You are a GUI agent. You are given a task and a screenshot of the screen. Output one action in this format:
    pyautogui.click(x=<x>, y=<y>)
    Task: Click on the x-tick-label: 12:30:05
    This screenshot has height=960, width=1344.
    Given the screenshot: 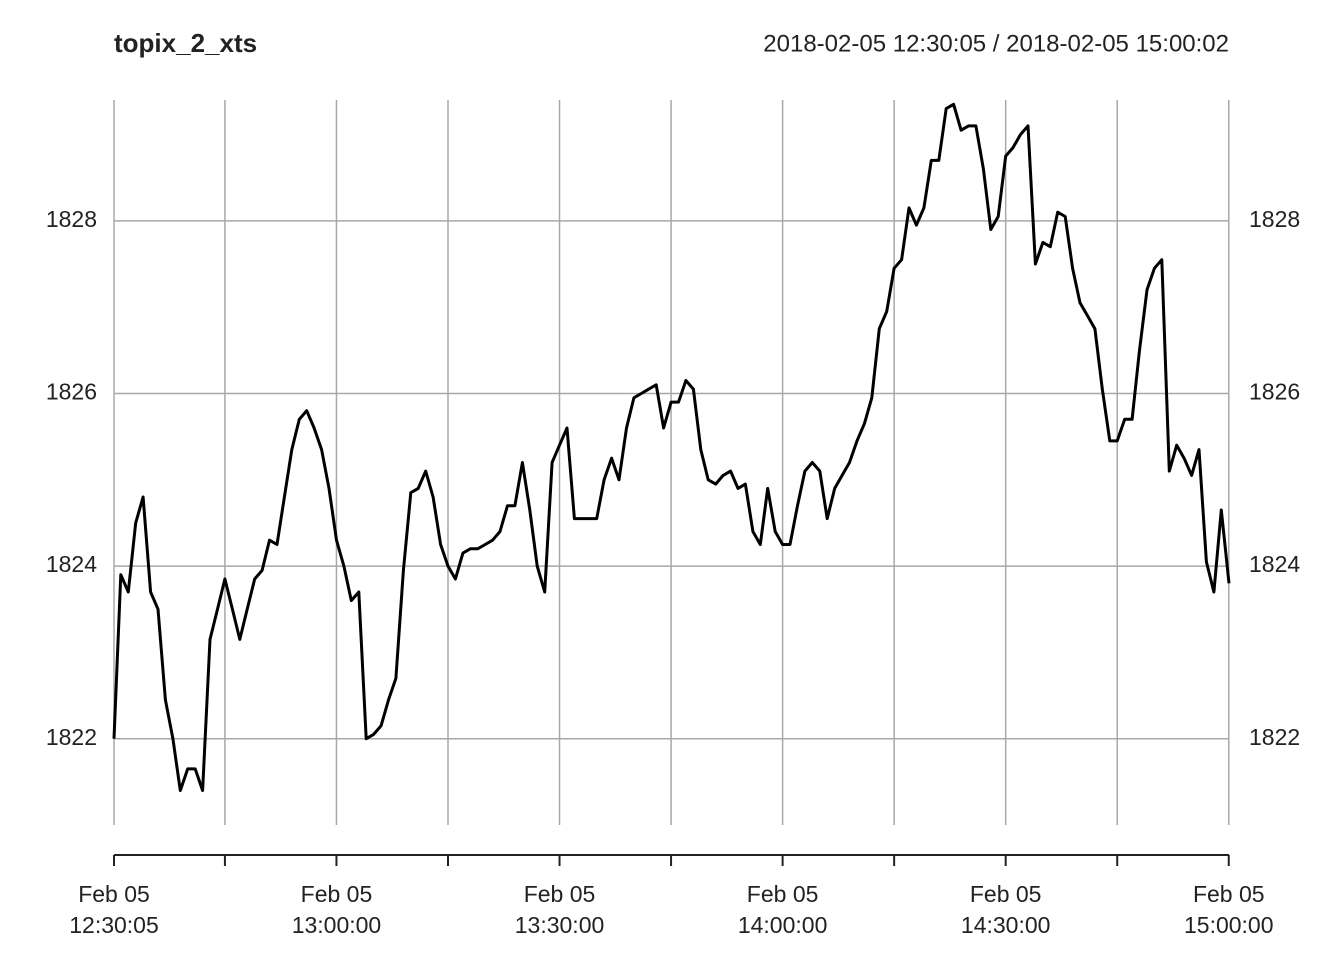 What is the action you would take?
    pyautogui.click(x=114, y=925)
    